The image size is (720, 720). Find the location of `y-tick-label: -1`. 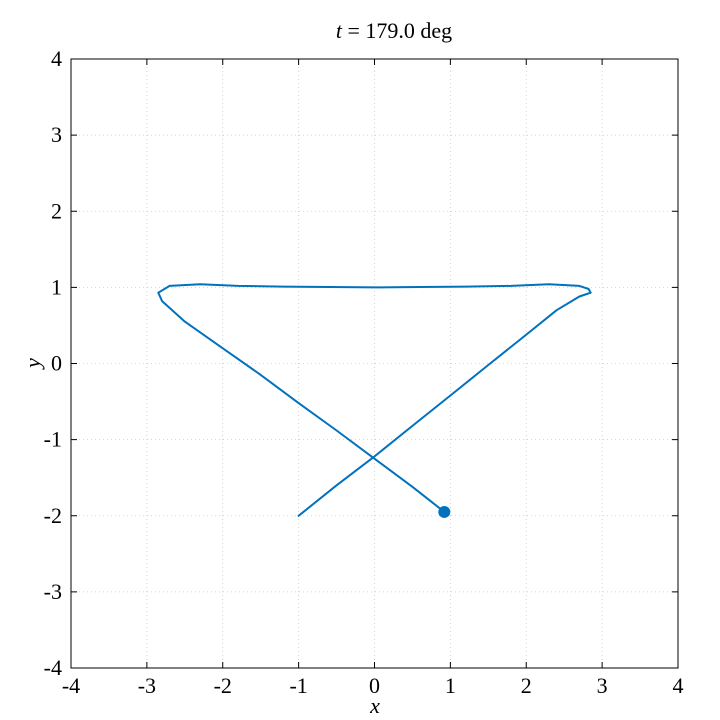

y-tick-label: -1 is located at coordinates (53, 439).